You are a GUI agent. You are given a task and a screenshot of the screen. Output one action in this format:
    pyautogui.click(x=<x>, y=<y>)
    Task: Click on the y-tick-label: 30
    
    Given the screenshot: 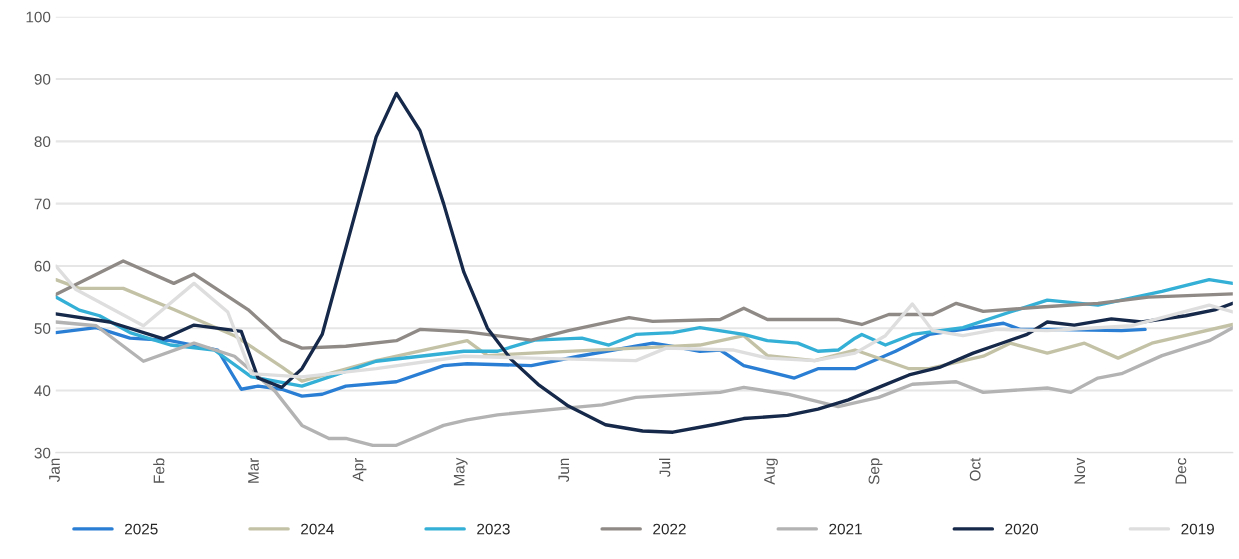 What is the action you would take?
    pyautogui.click(x=42, y=453)
    